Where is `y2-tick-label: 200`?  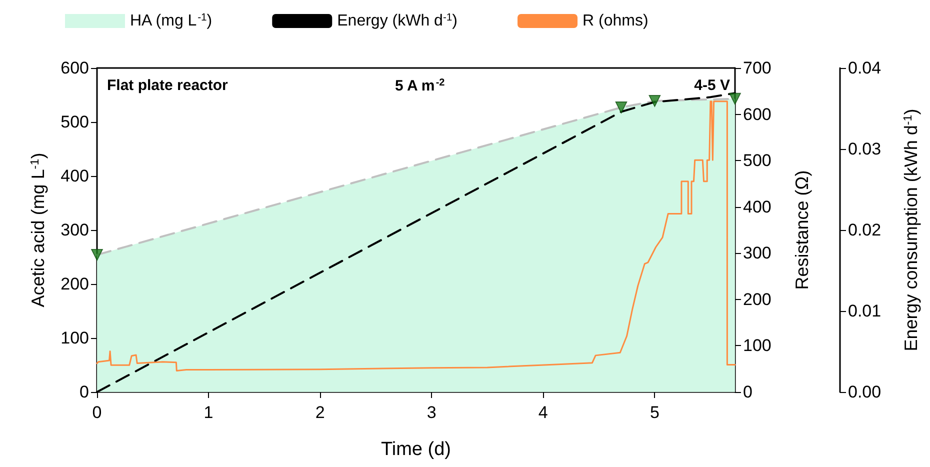 y2-tick-label: 200 is located at coordinates (757, 299).